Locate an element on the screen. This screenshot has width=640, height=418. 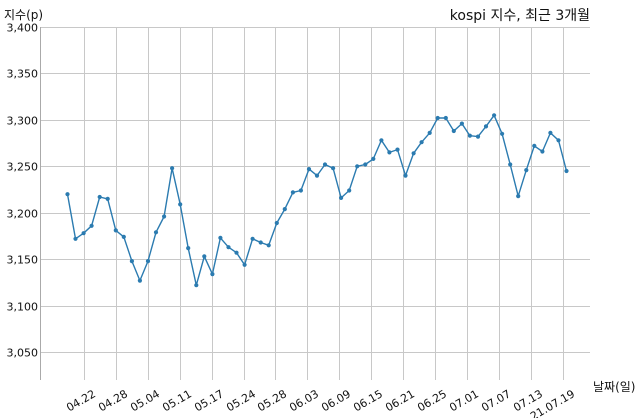
x-tick-label: 05.11 is located at coordinates (177, 400).